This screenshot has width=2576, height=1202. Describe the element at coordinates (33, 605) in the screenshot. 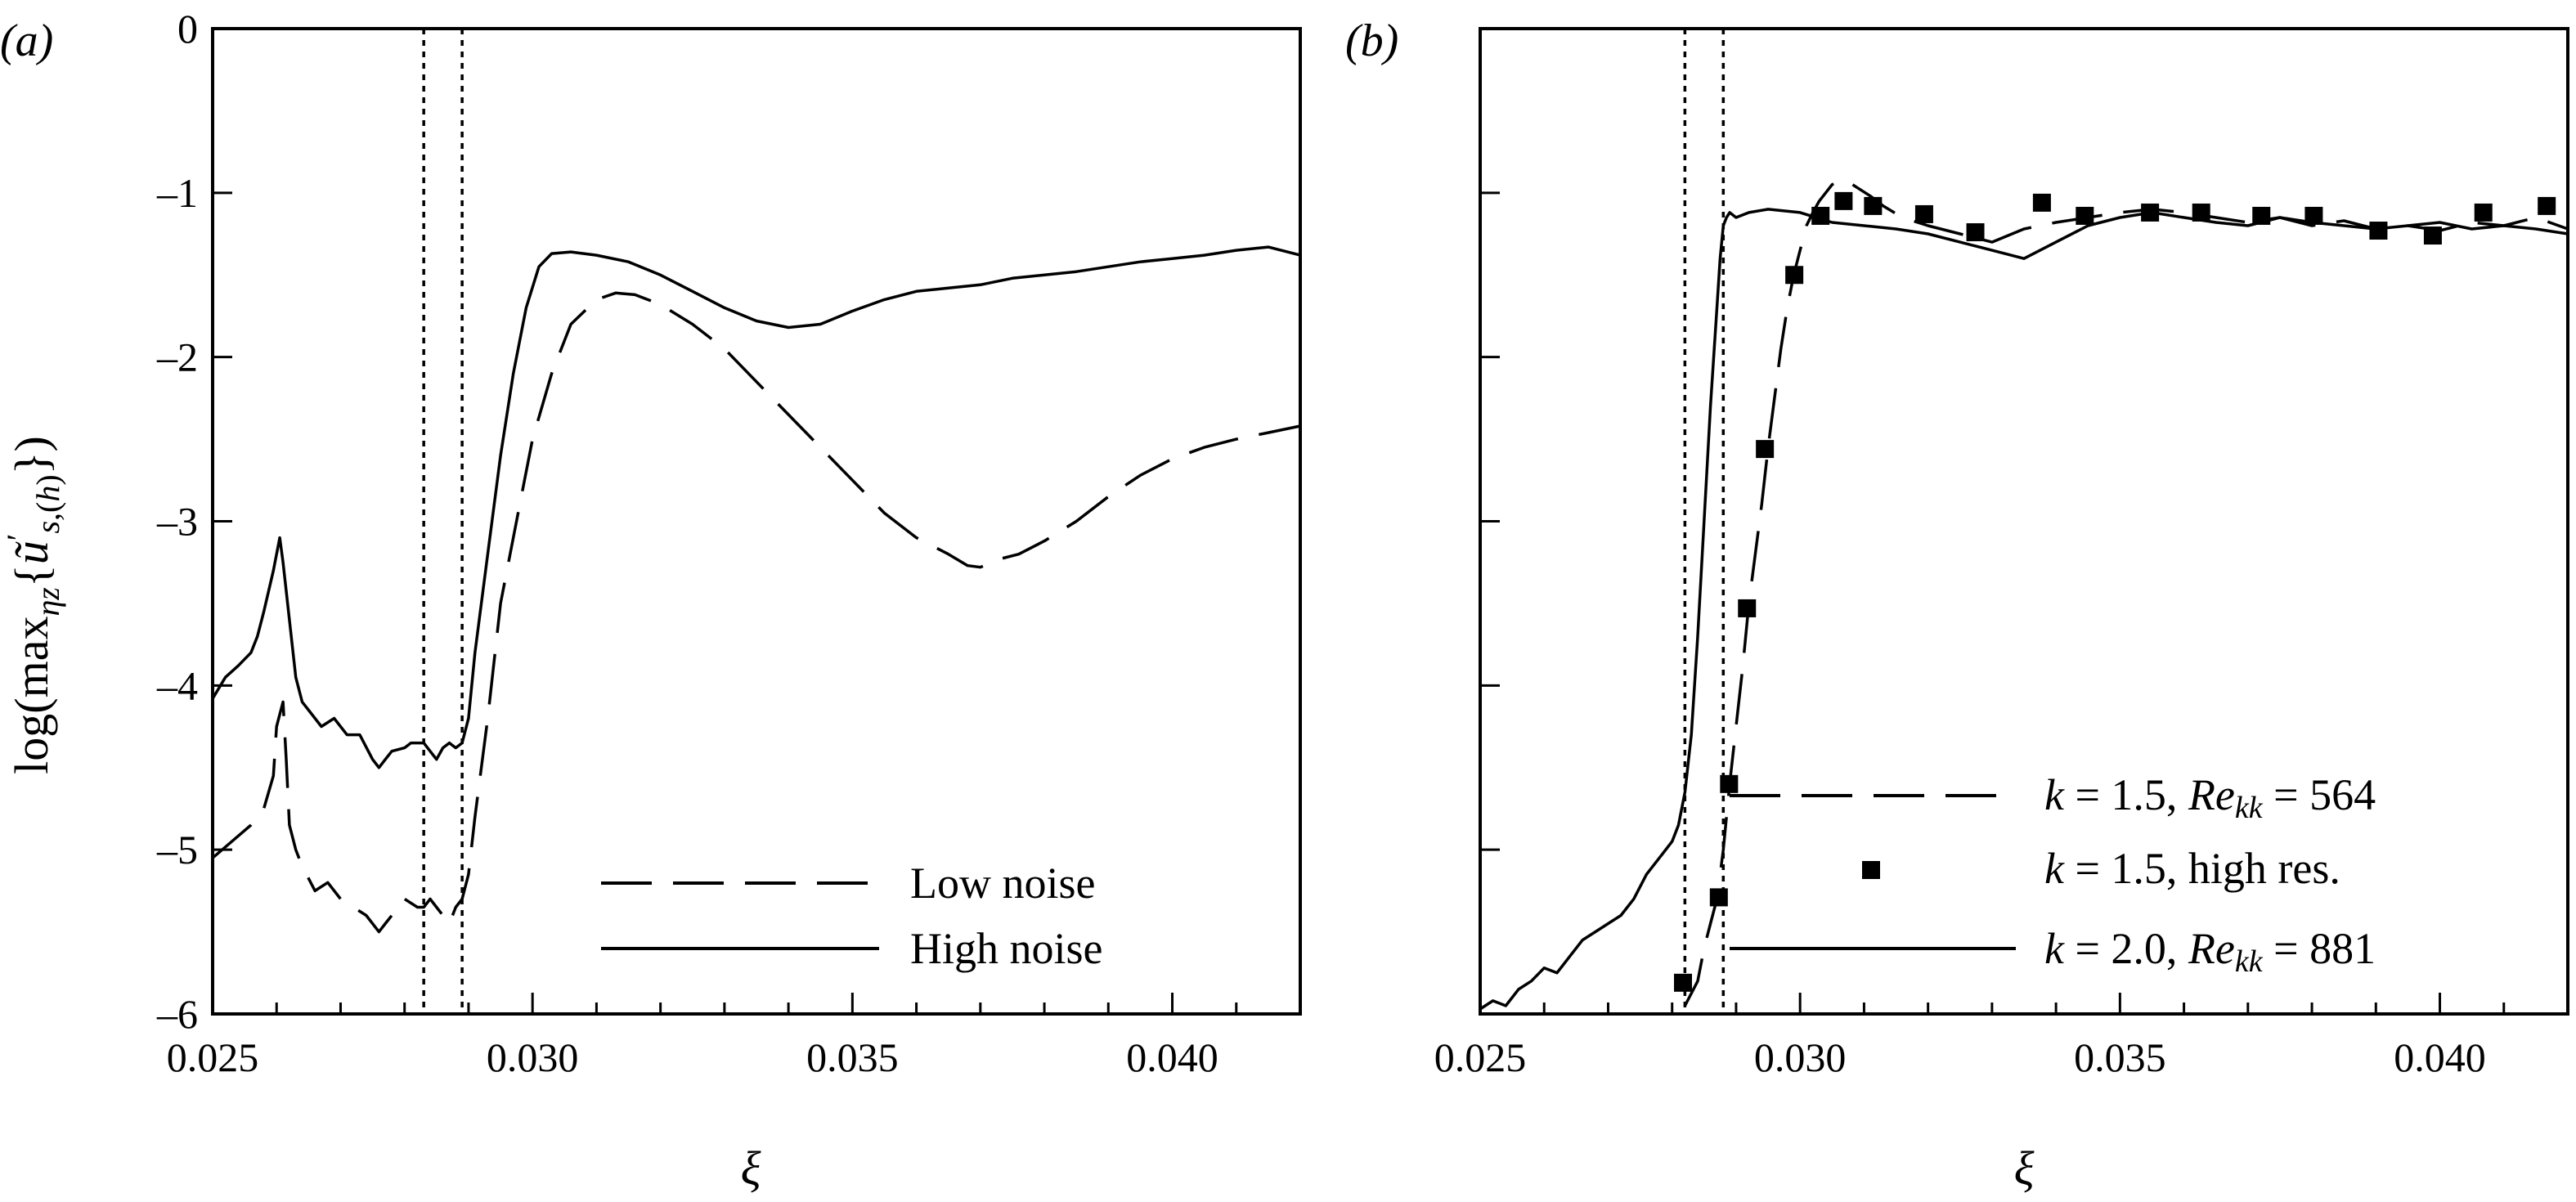

I see `y-axis-title: log(maxηz{ũ′s,(h)})` at that location.